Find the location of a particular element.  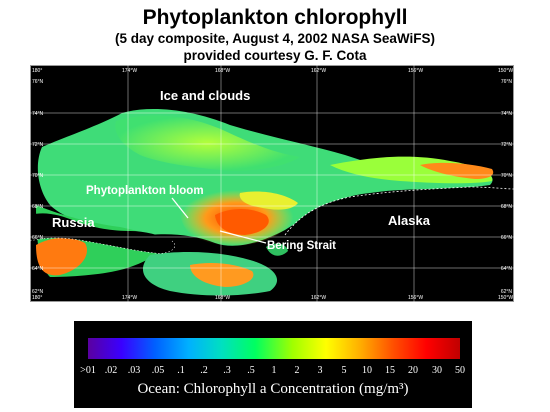

coastline is located at coordinates (399, 211).